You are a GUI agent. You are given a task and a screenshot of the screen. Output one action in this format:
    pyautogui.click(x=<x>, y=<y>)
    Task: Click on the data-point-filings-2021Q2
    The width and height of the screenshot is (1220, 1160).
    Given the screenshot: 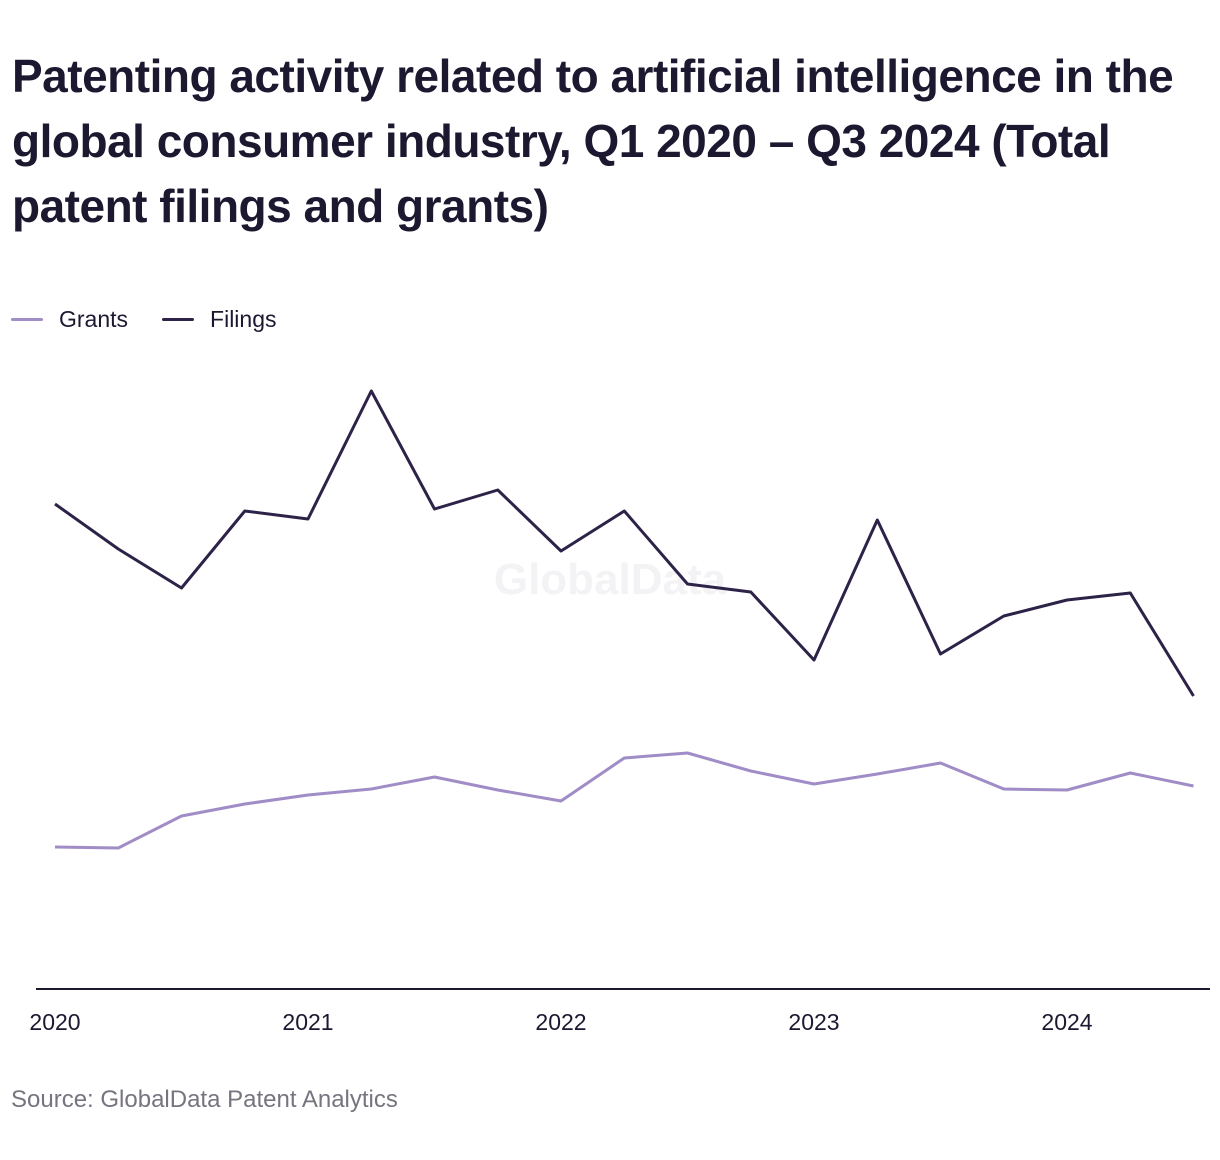 What is the action you would take?
    pyautogui.click(x=371, y=391)
    